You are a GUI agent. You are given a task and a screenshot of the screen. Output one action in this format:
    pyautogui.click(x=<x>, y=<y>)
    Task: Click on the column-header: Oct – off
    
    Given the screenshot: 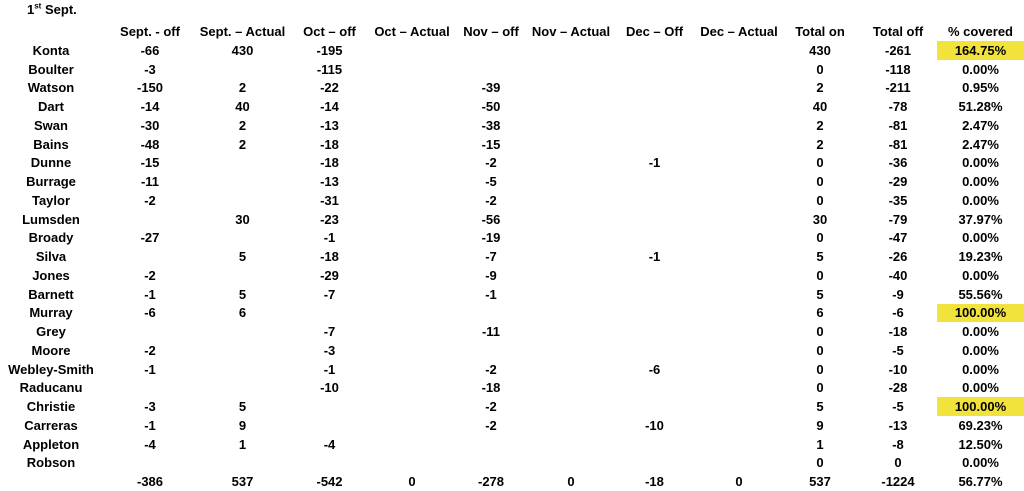 What is the action you would take?
    pyautogui.click(x=329, y=31)
    